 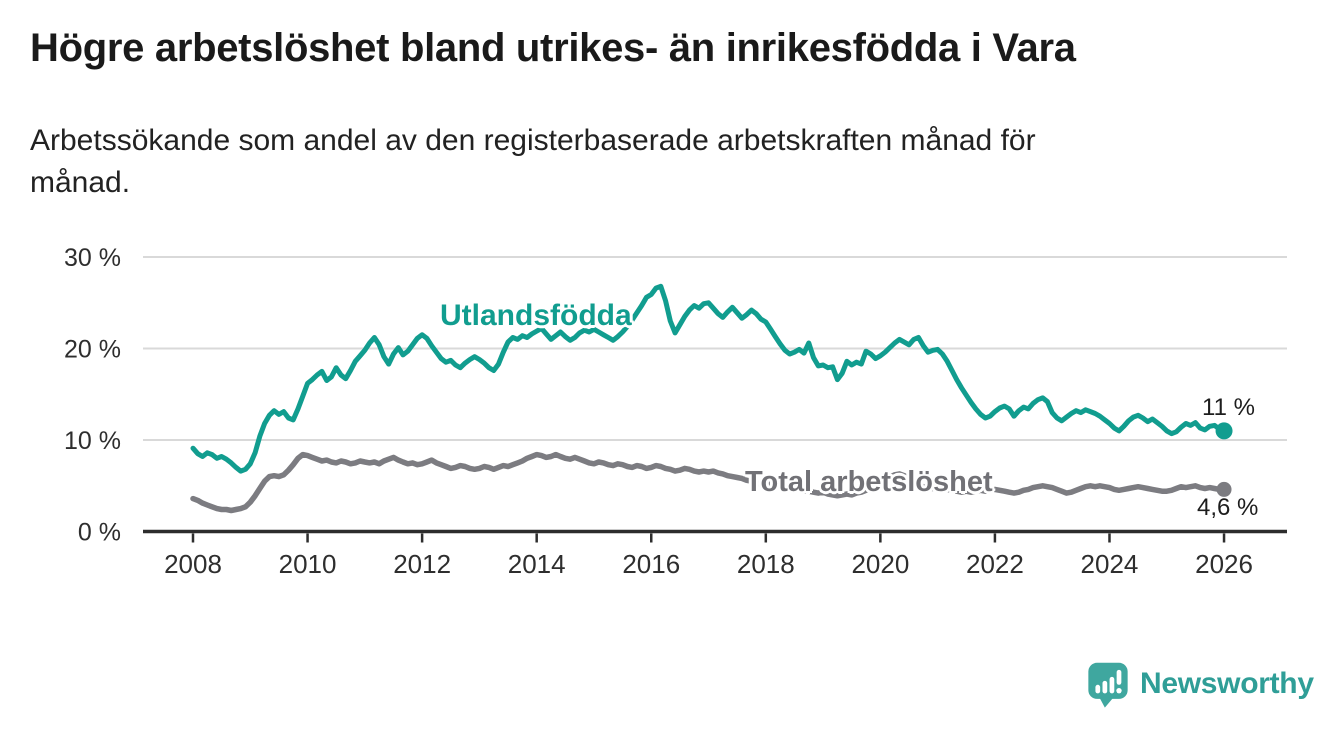 What do you see at coordinates (1228, 407) in the screenshot?
I see `end-value-label-utlandsfodda: 11 %` at bounding box center [1228, 407].